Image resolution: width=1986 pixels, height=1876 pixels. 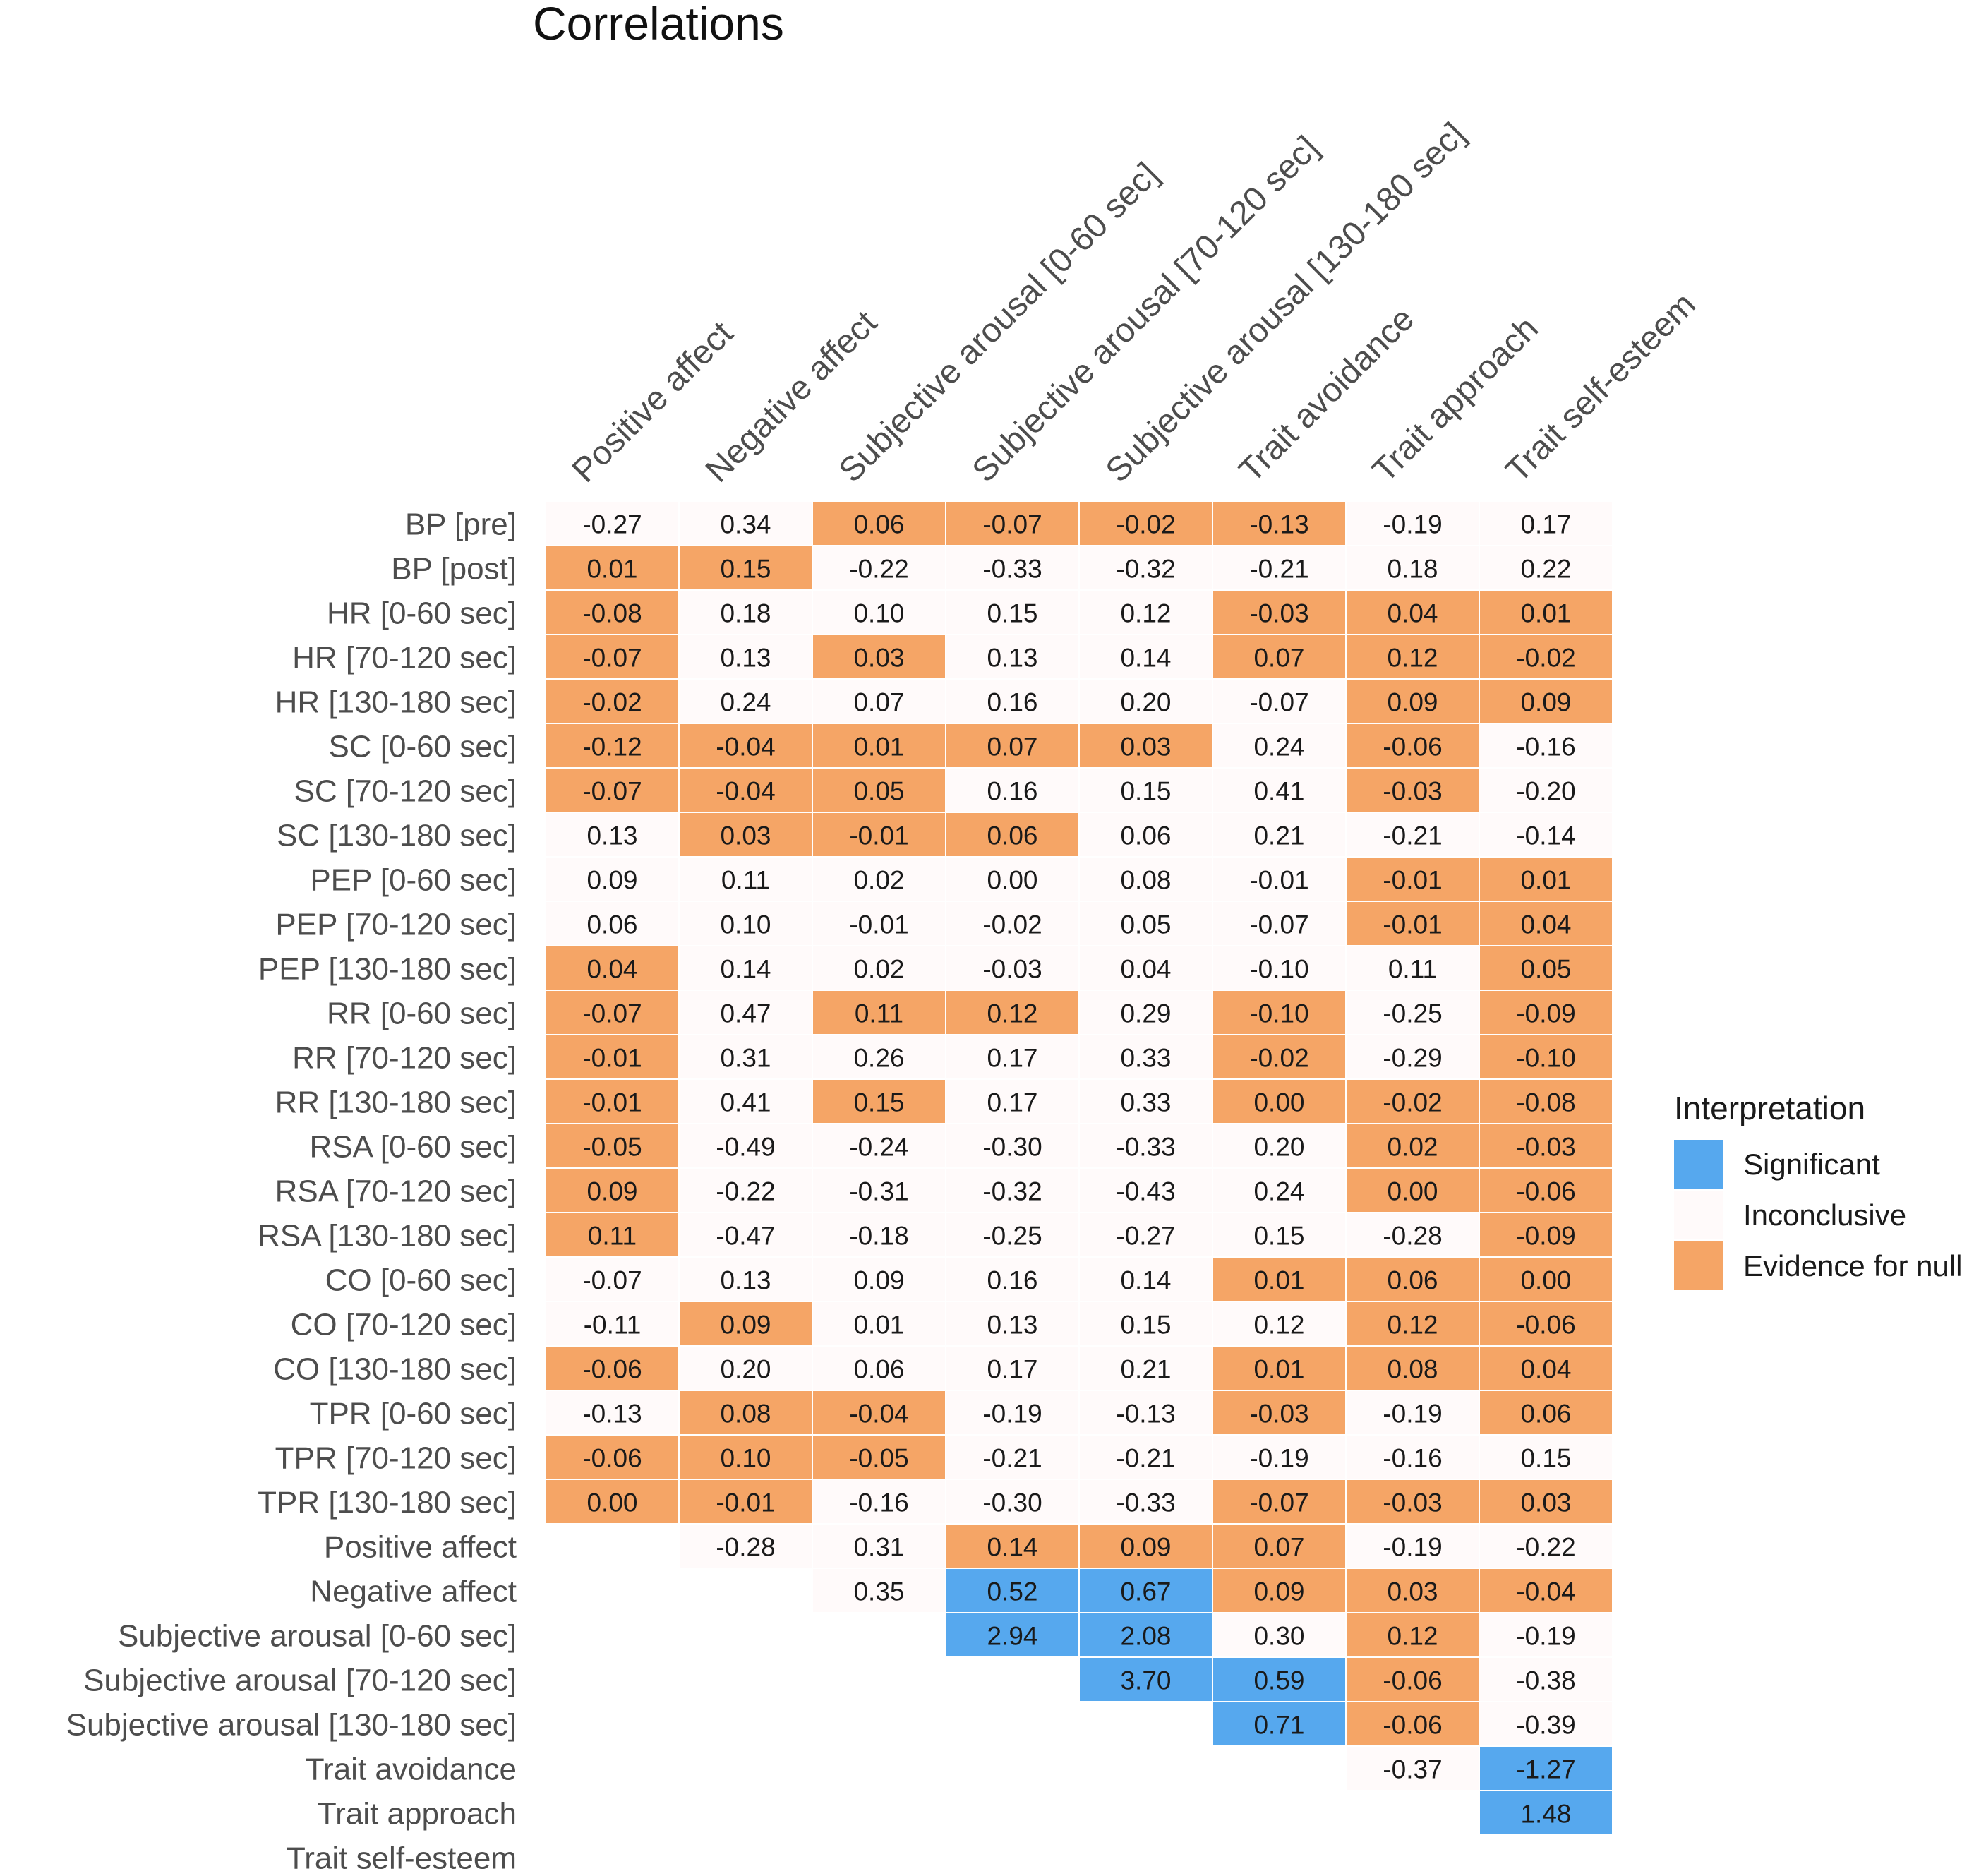 What do you see at coordinates (387, 969) in the screenshot?
I see `row-label: PEP [130-180 sec]` at bounding box center [387, 969].